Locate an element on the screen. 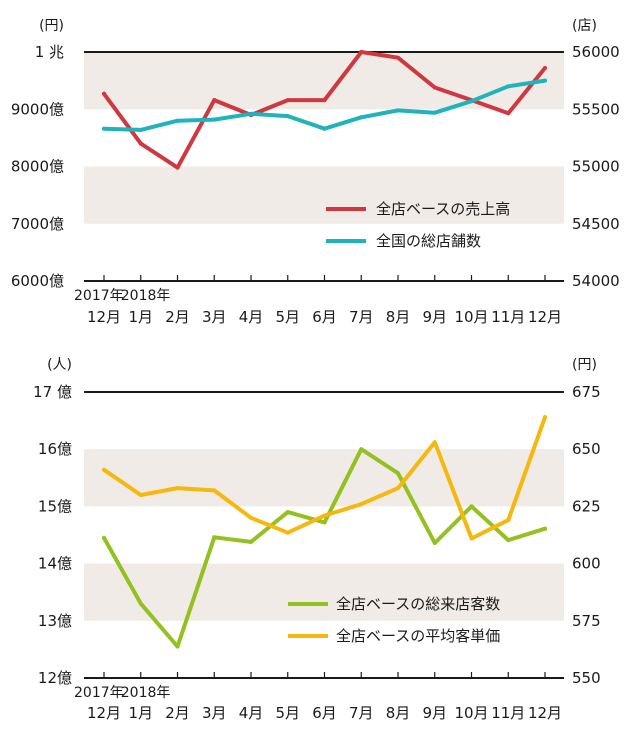  left-tick-label: 6000億 is located at coordinates (37, 281).